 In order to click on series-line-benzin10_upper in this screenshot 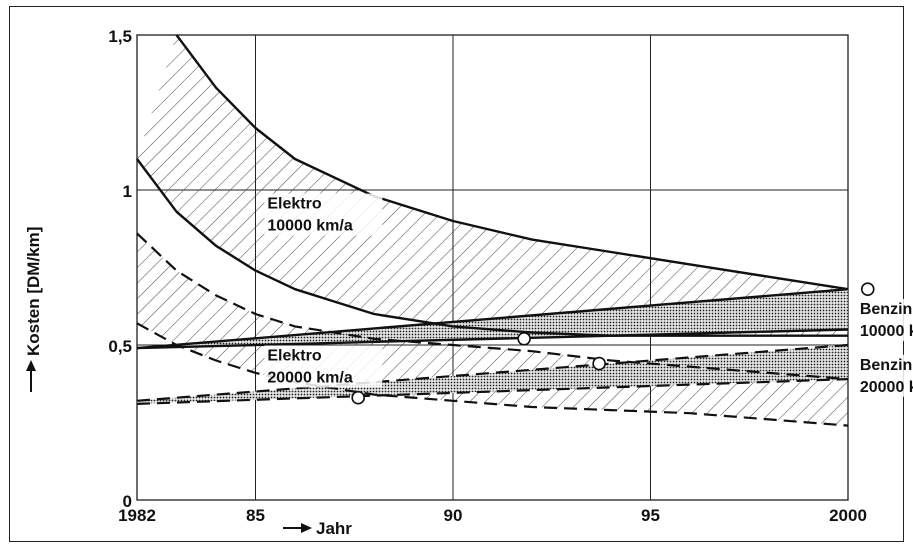, I will do `click(492, 319)`.